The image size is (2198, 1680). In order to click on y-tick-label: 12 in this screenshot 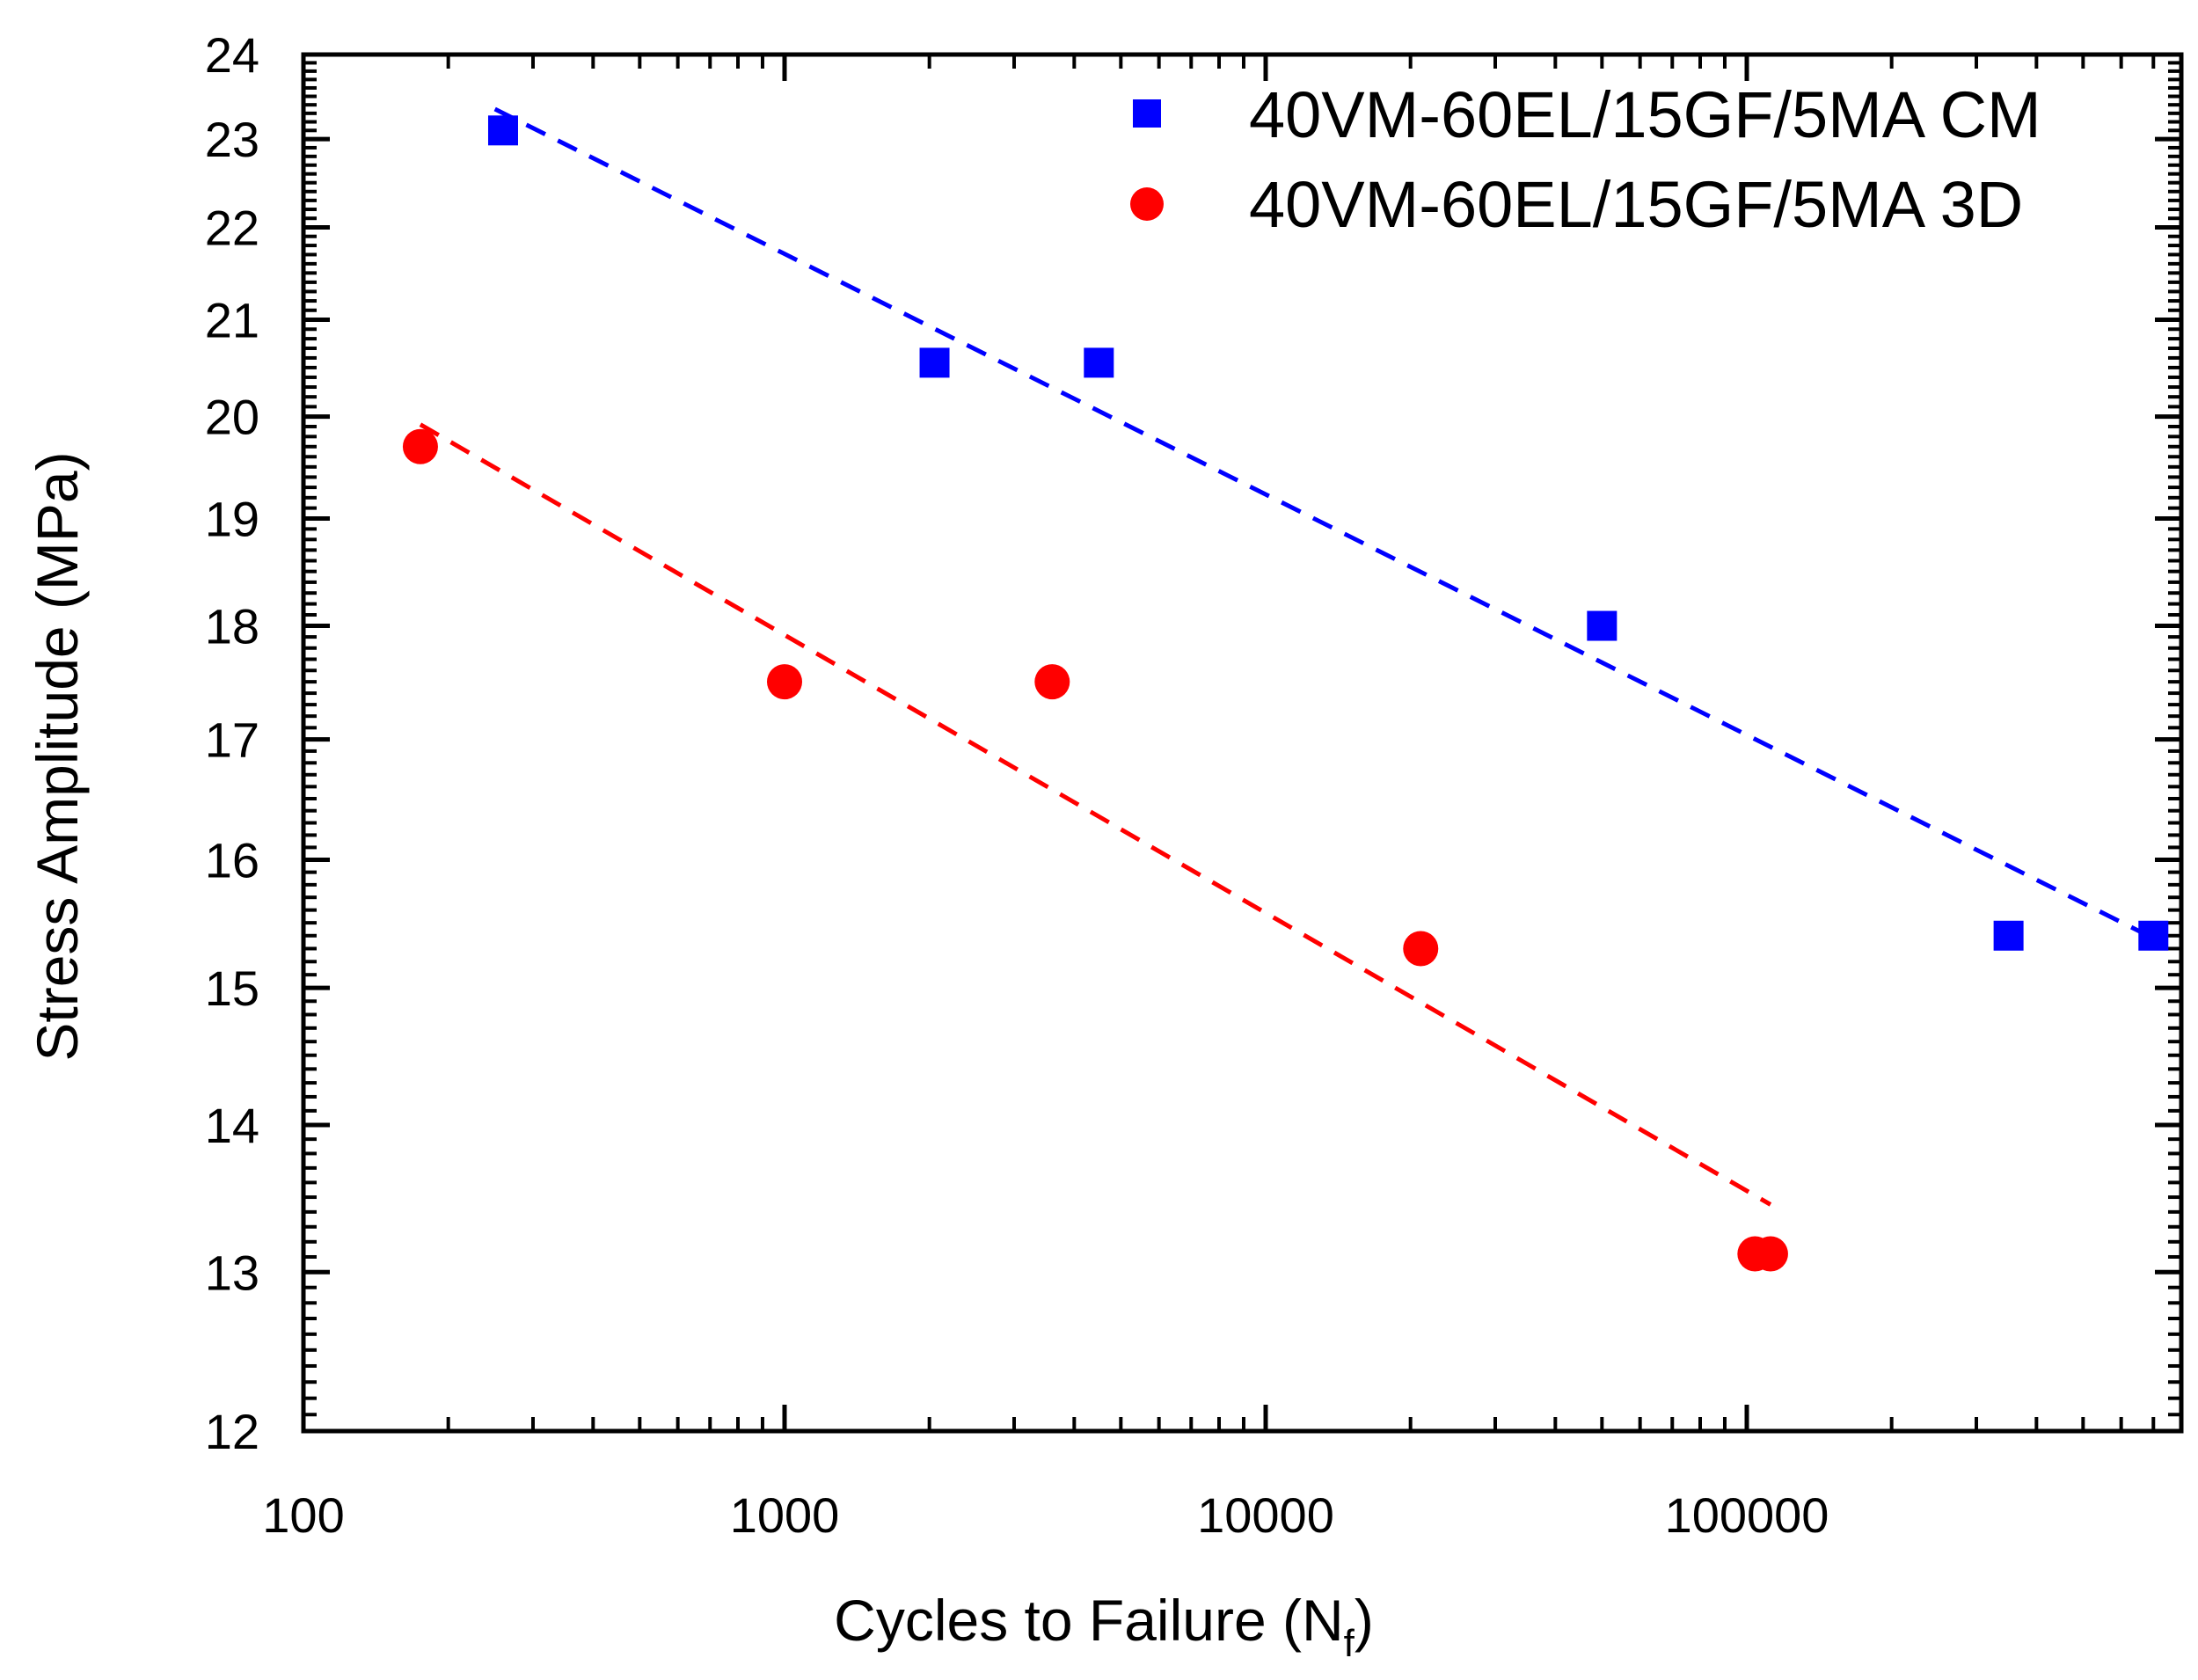, I will do `click(232, 1431)`.